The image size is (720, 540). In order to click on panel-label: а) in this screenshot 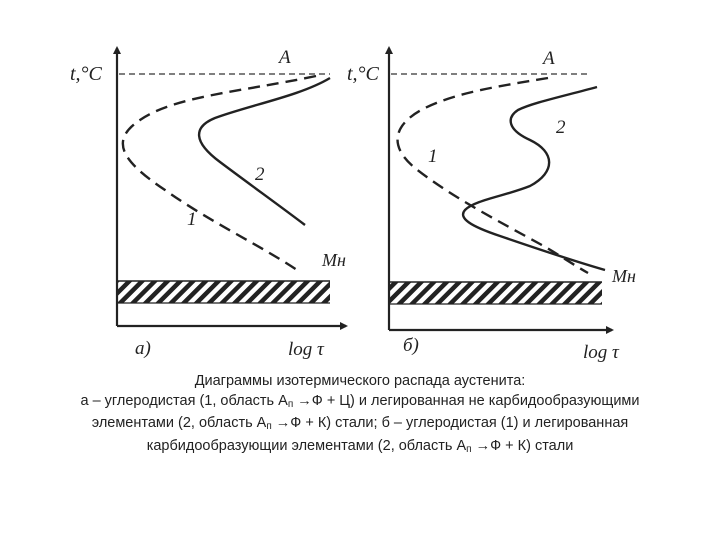, I will do `click(143, 348)`.